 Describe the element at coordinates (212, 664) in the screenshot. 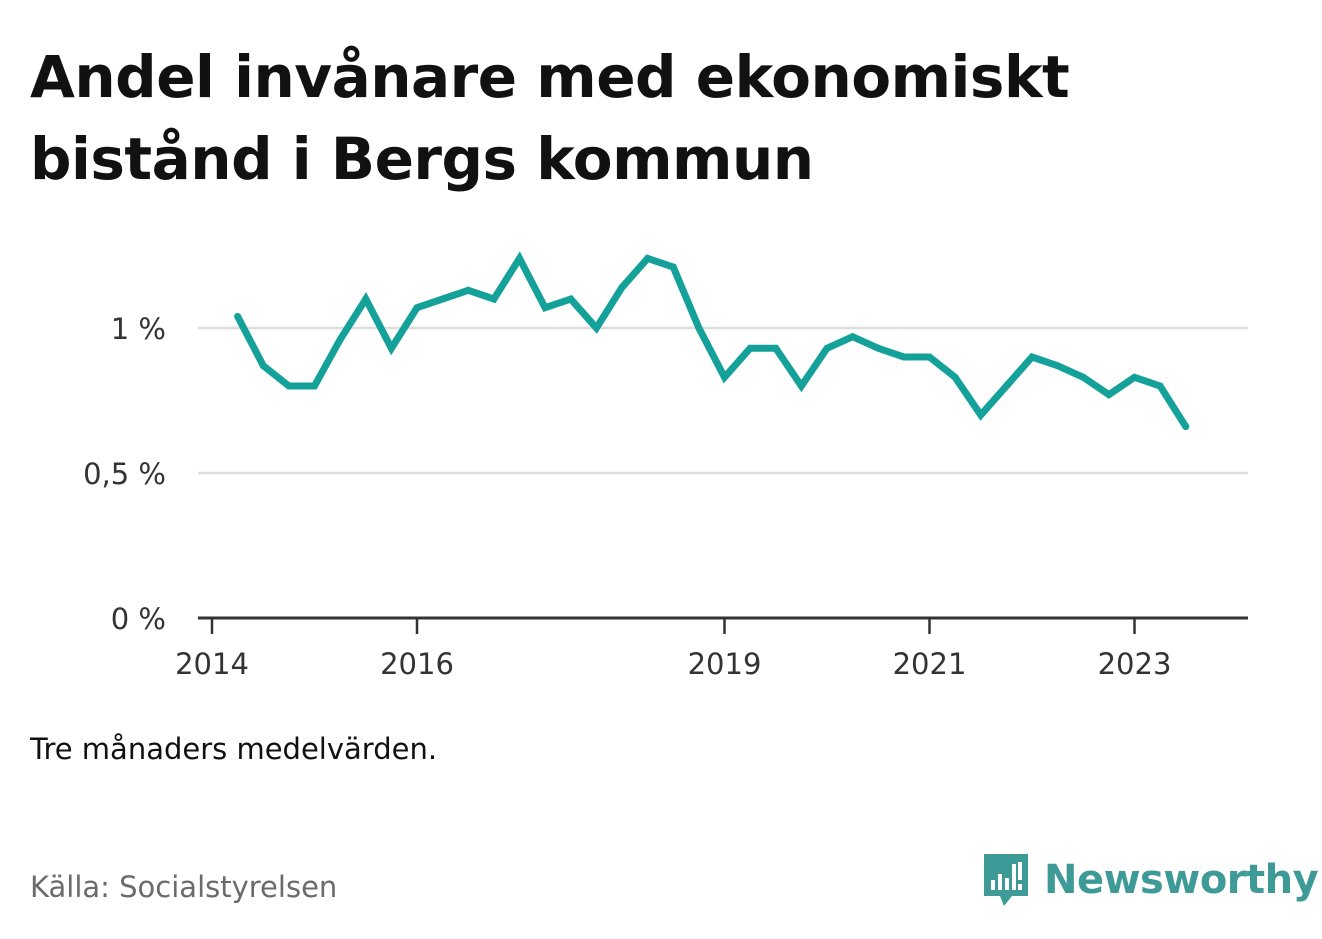

I see `x-tick-label: 2014` at that location.